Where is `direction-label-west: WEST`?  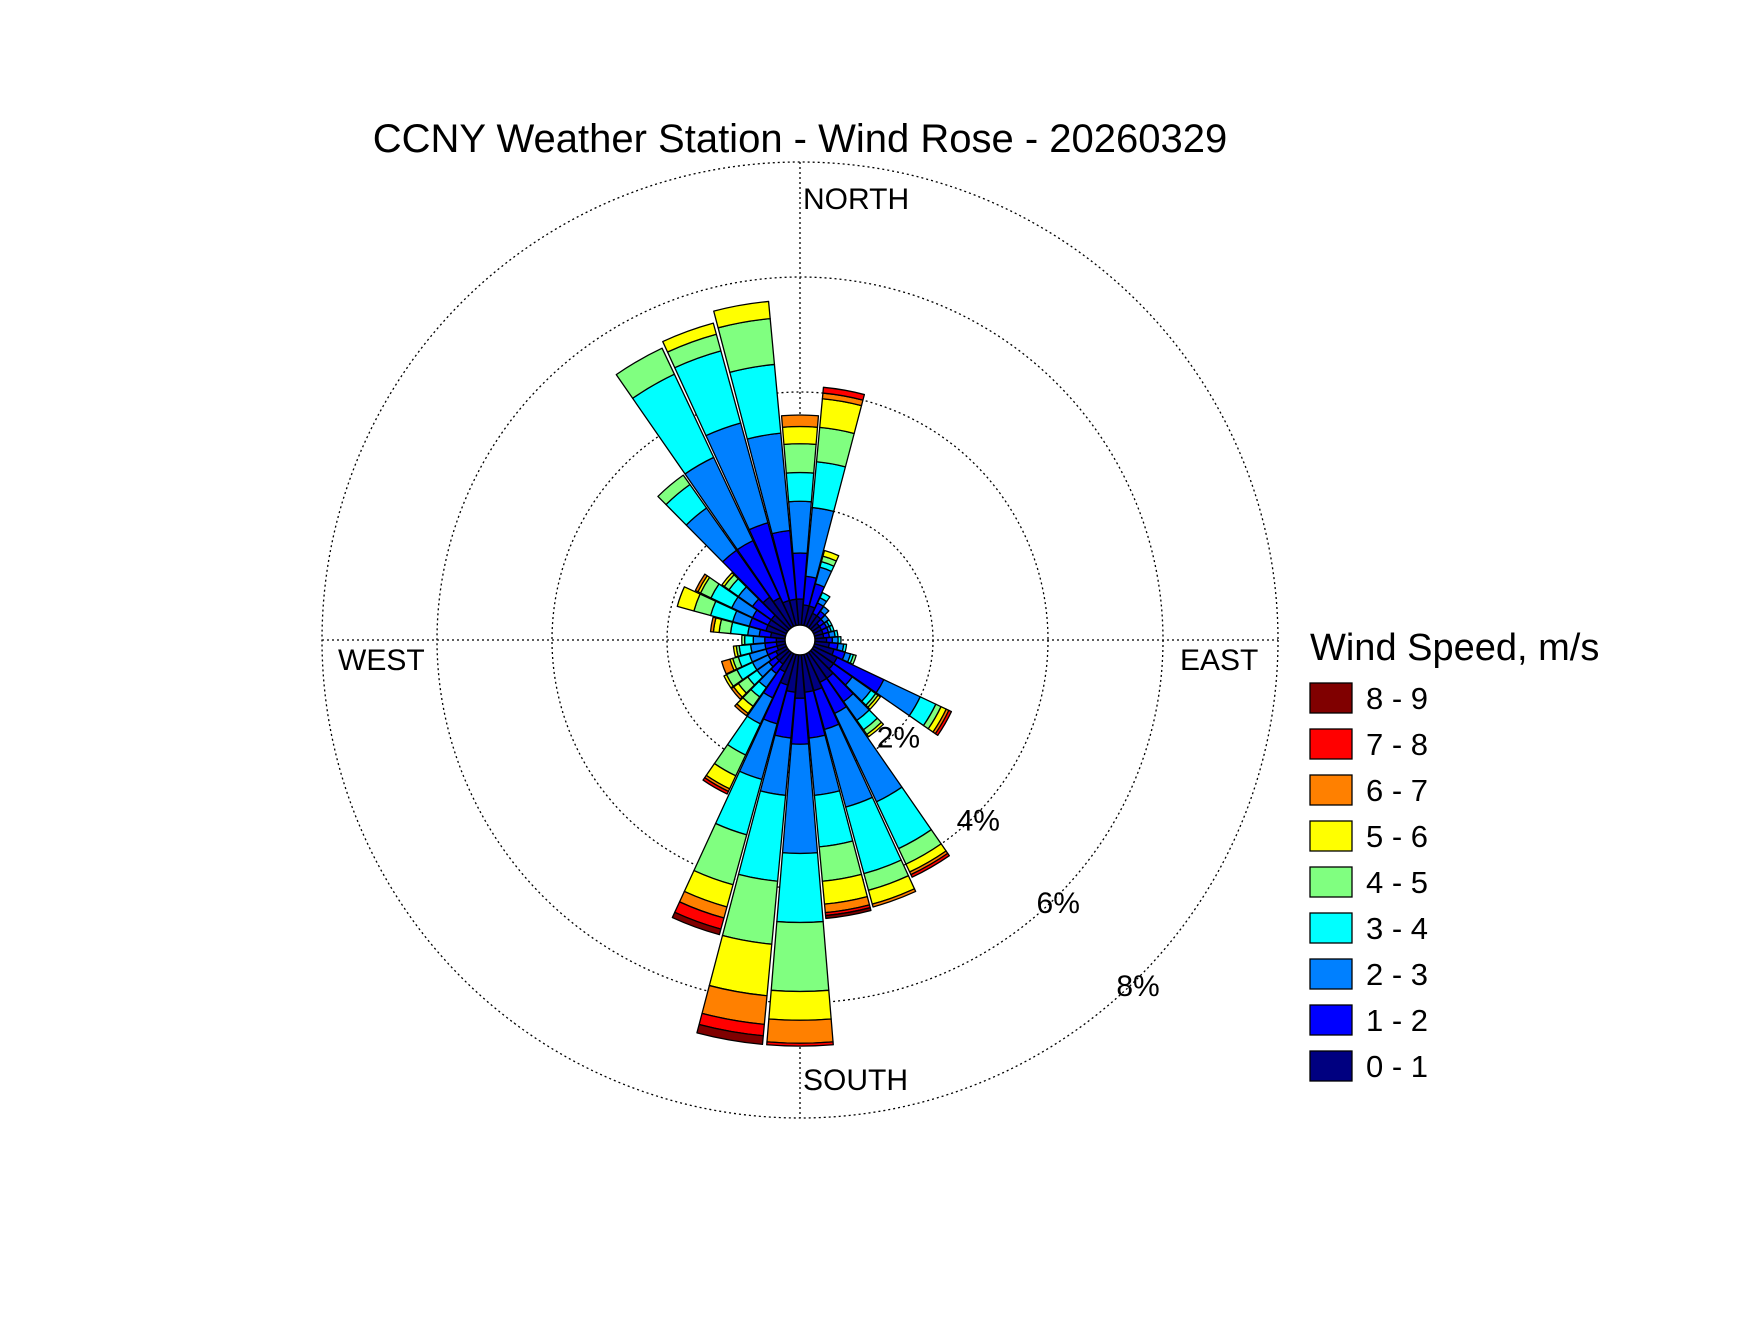
direction-label-west: WEST is located at coordinates (381, 660).